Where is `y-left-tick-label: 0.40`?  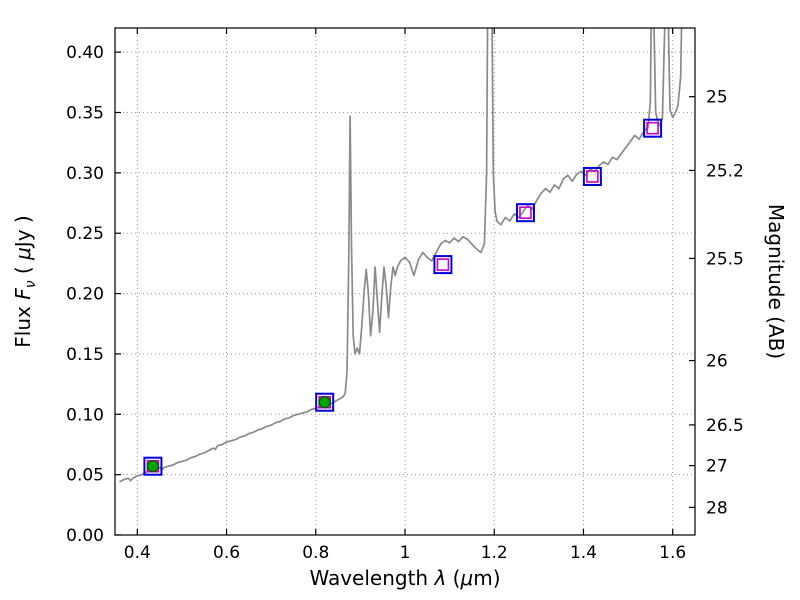
y-left-tick-label: 0.40 is located at coordinates (85, 53).